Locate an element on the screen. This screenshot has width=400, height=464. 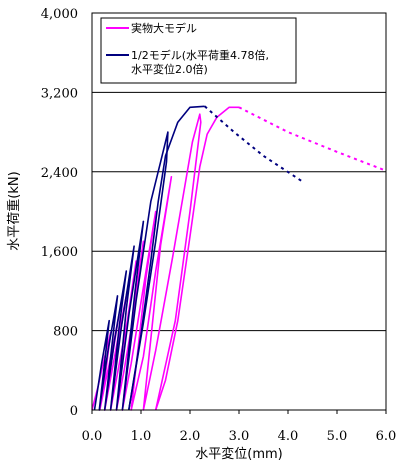
legend-label-half-scale: 1/2モデル(水平荷重4.78倍, 水平変位2.0倍) is located at coordinates (201, 62).